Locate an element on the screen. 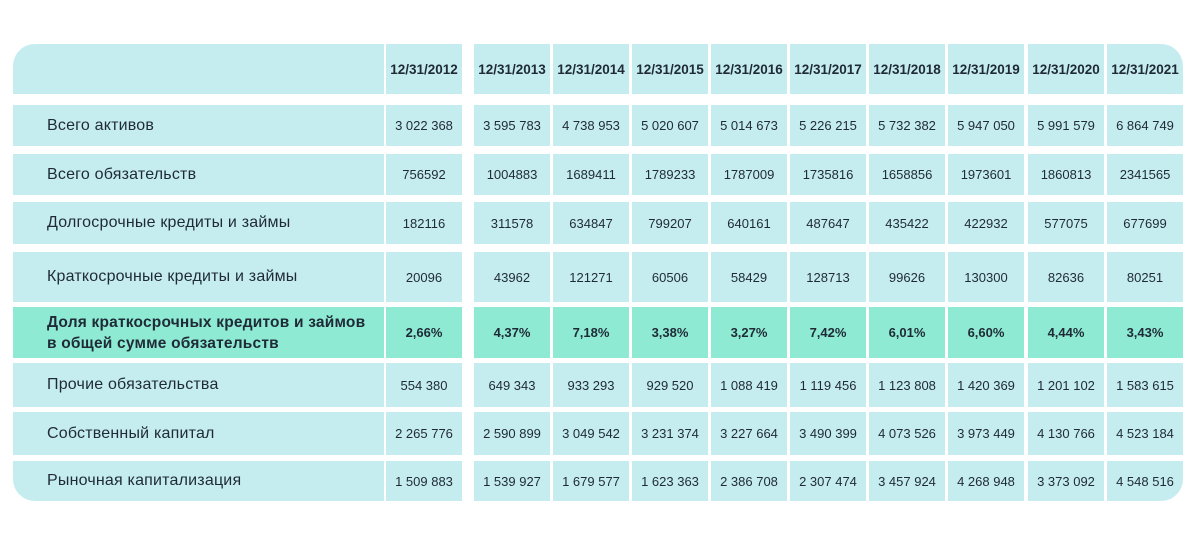 Image resolution: width=1200 pixels, height=542 pixels. table-value-cell: 43962 is located at coordinates (512, 277).